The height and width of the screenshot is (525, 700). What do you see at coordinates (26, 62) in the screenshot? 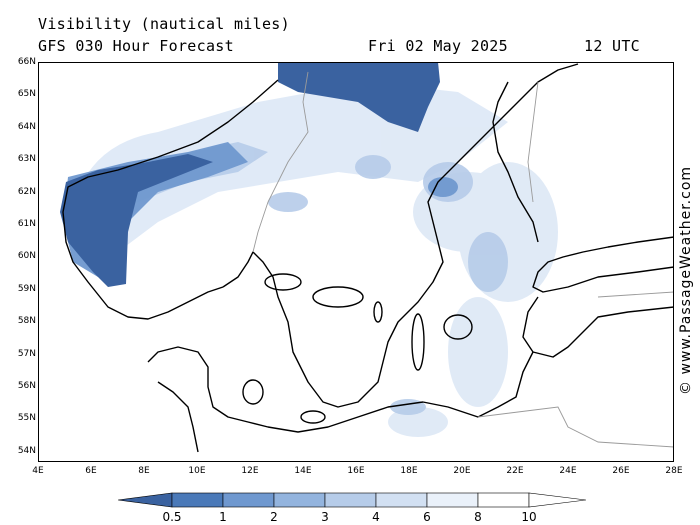
I see `latitude-label: 66N` at bounding box center [26, 62].